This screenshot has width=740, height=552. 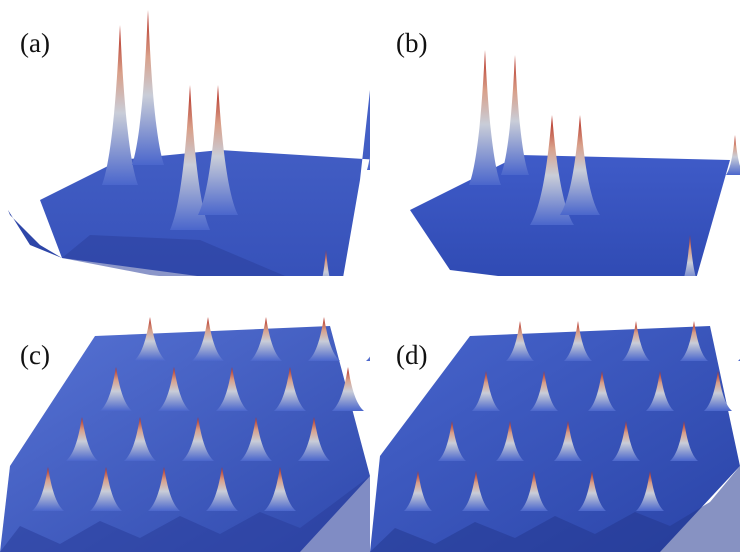 What do you see at coordinates (31, 224) in the screenshot?
I see `corner-spike` at bounding box center [31, 224].